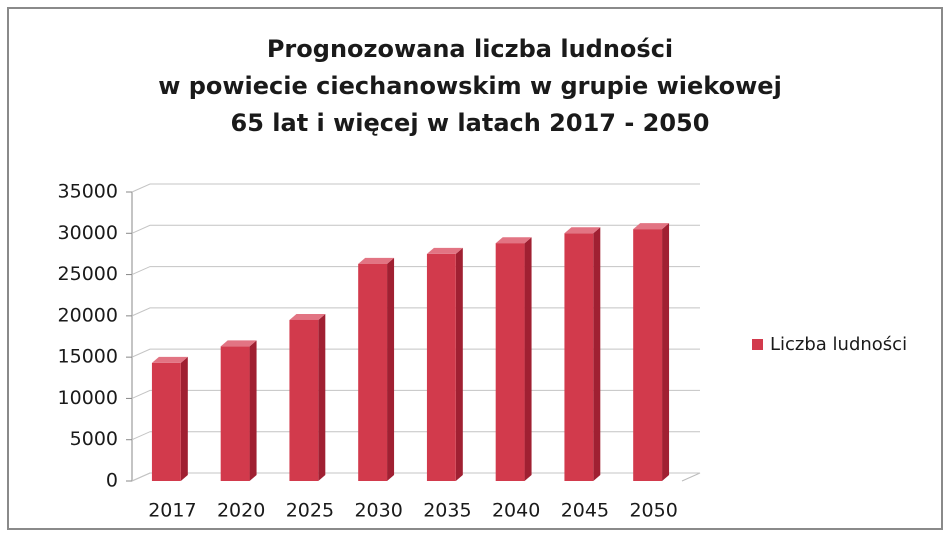  What do you see at coordinates (88, 398) in the screenshot?
I see `y-tick-label: 10000` at bounding box center [88, 398].